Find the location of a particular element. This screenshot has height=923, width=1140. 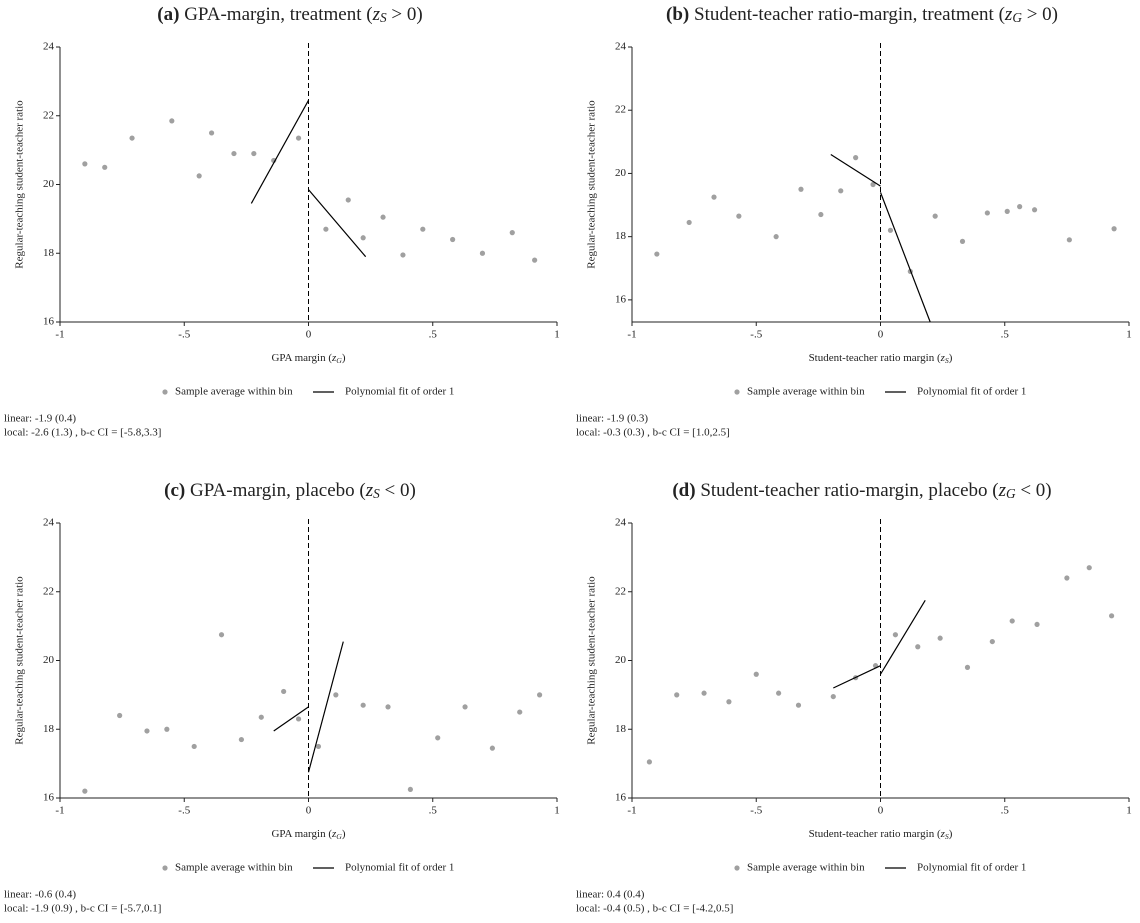

x-axis-label-text: Student-teacher ratio margin ( is located at coordinates (875, 358).